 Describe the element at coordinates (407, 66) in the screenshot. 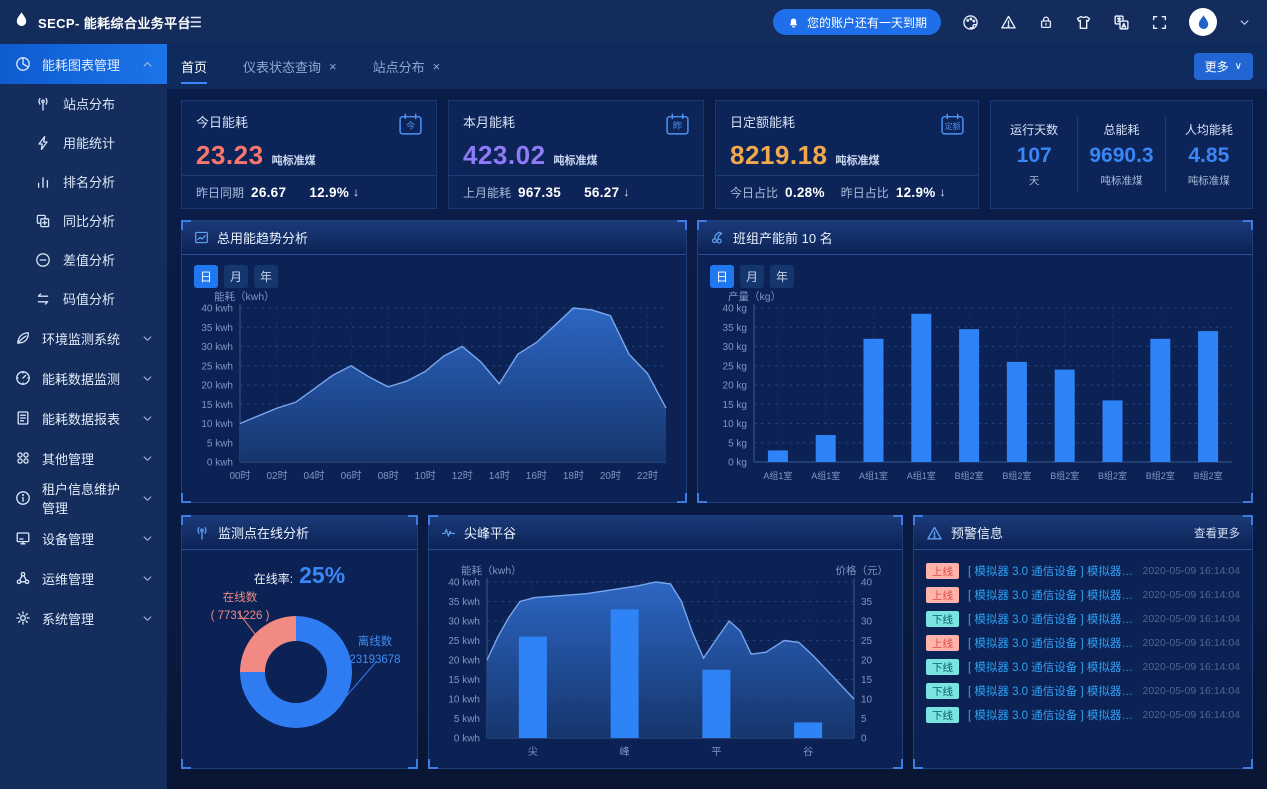

I see `tab-2: 站点分布 ×` at that location.